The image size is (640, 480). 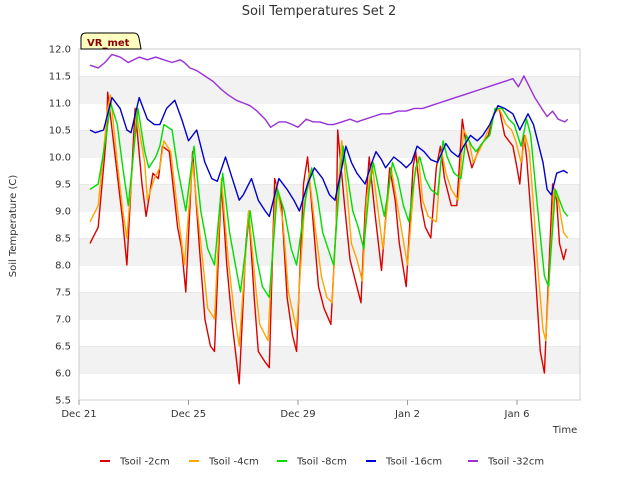 I want to click on legend-item: Tsoil -2cm, so click(x=135, y=462).